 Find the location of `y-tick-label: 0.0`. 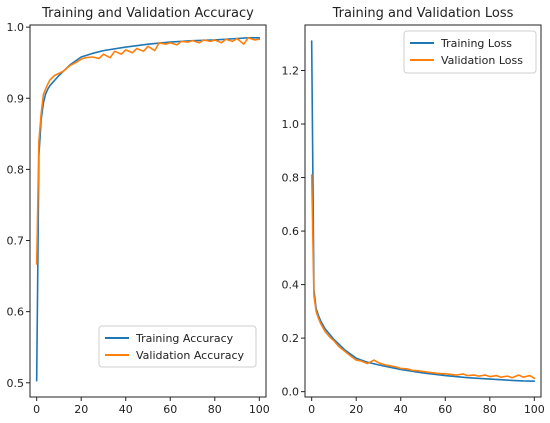

y-tick-label: 0.0 is located at coordinates (291, 392).